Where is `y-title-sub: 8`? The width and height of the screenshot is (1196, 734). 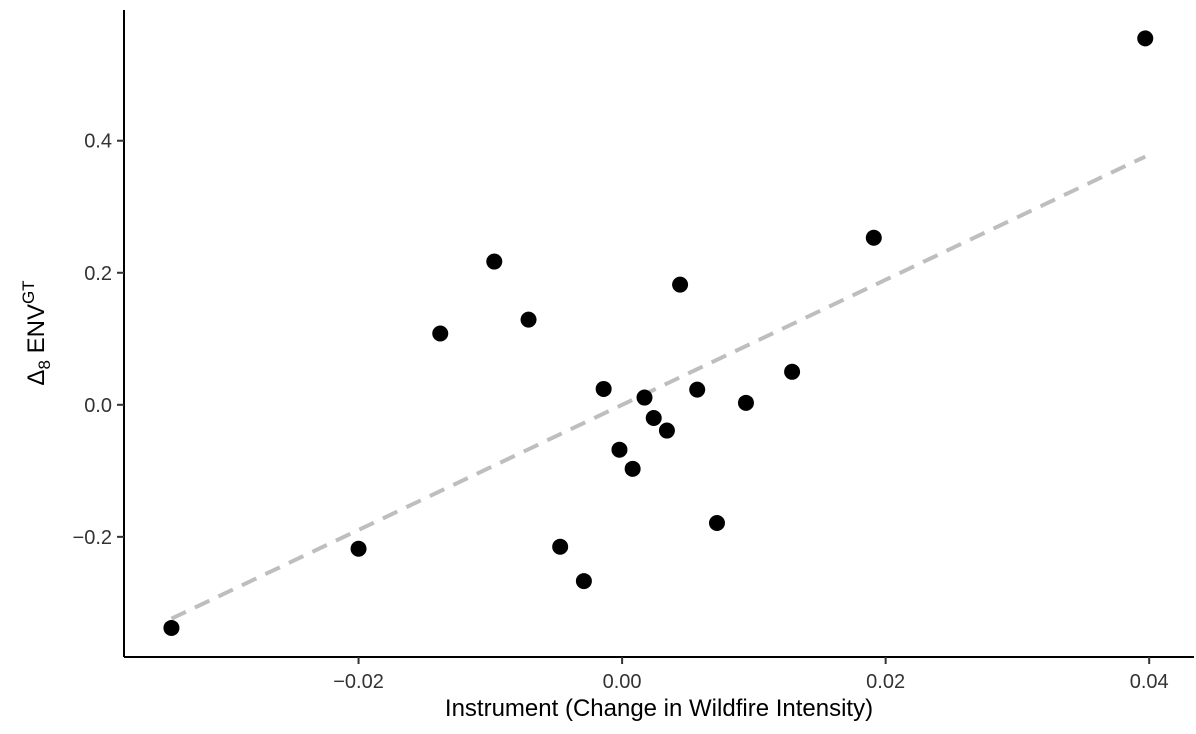
y-title-sub: 8 is located at coordinates (44, 364).